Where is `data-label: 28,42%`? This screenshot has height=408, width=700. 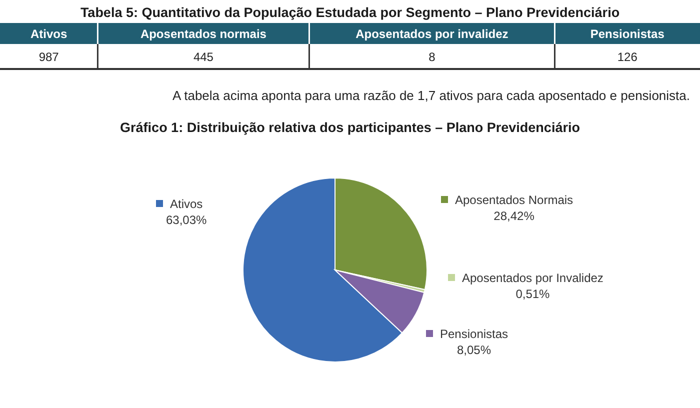
data-label: 28,42% is located at coordinates (514, 216).